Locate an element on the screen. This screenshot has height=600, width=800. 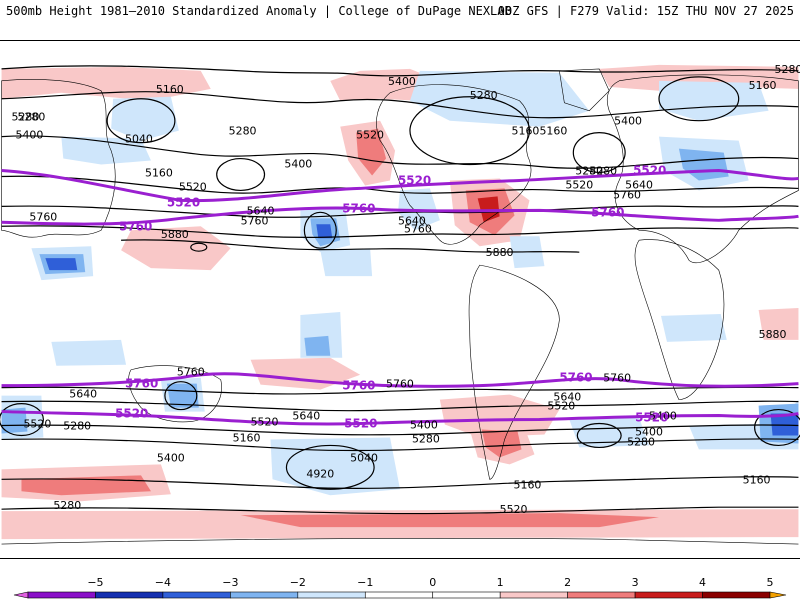
reference-contour-5520-south is located at coordinates (400, 418).